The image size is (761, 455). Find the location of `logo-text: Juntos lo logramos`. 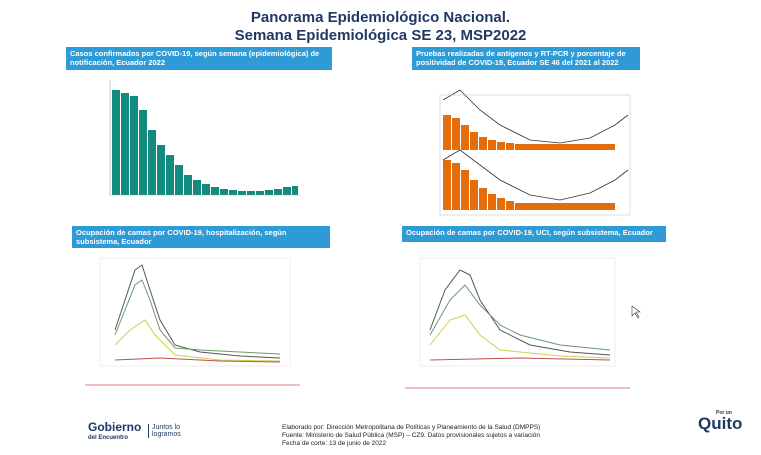

logo-text: Juntos lo logramos is located at coordinates (172, 431).